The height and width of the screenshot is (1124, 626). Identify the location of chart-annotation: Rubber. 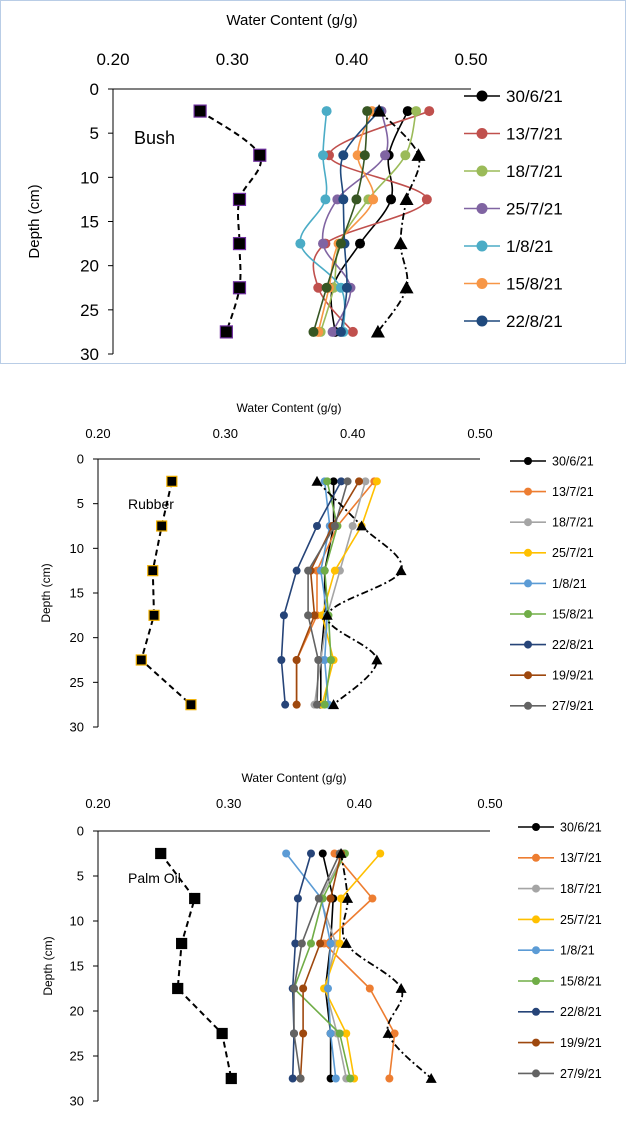
(151, 504).